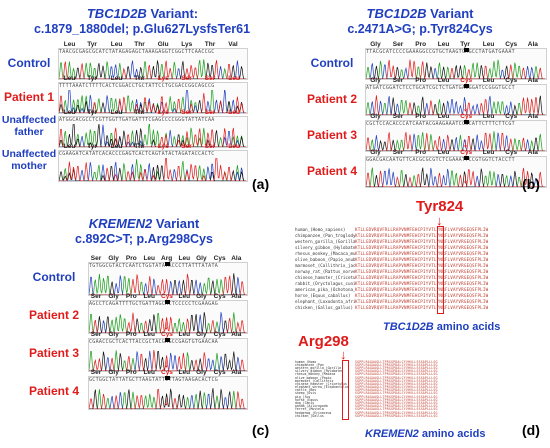 This screenshot has width=550, height=448. Describe the element at coordinates (307, 399) in the screenshot. I see `kremen2-alignment-species: horse_(Equus` at that location.